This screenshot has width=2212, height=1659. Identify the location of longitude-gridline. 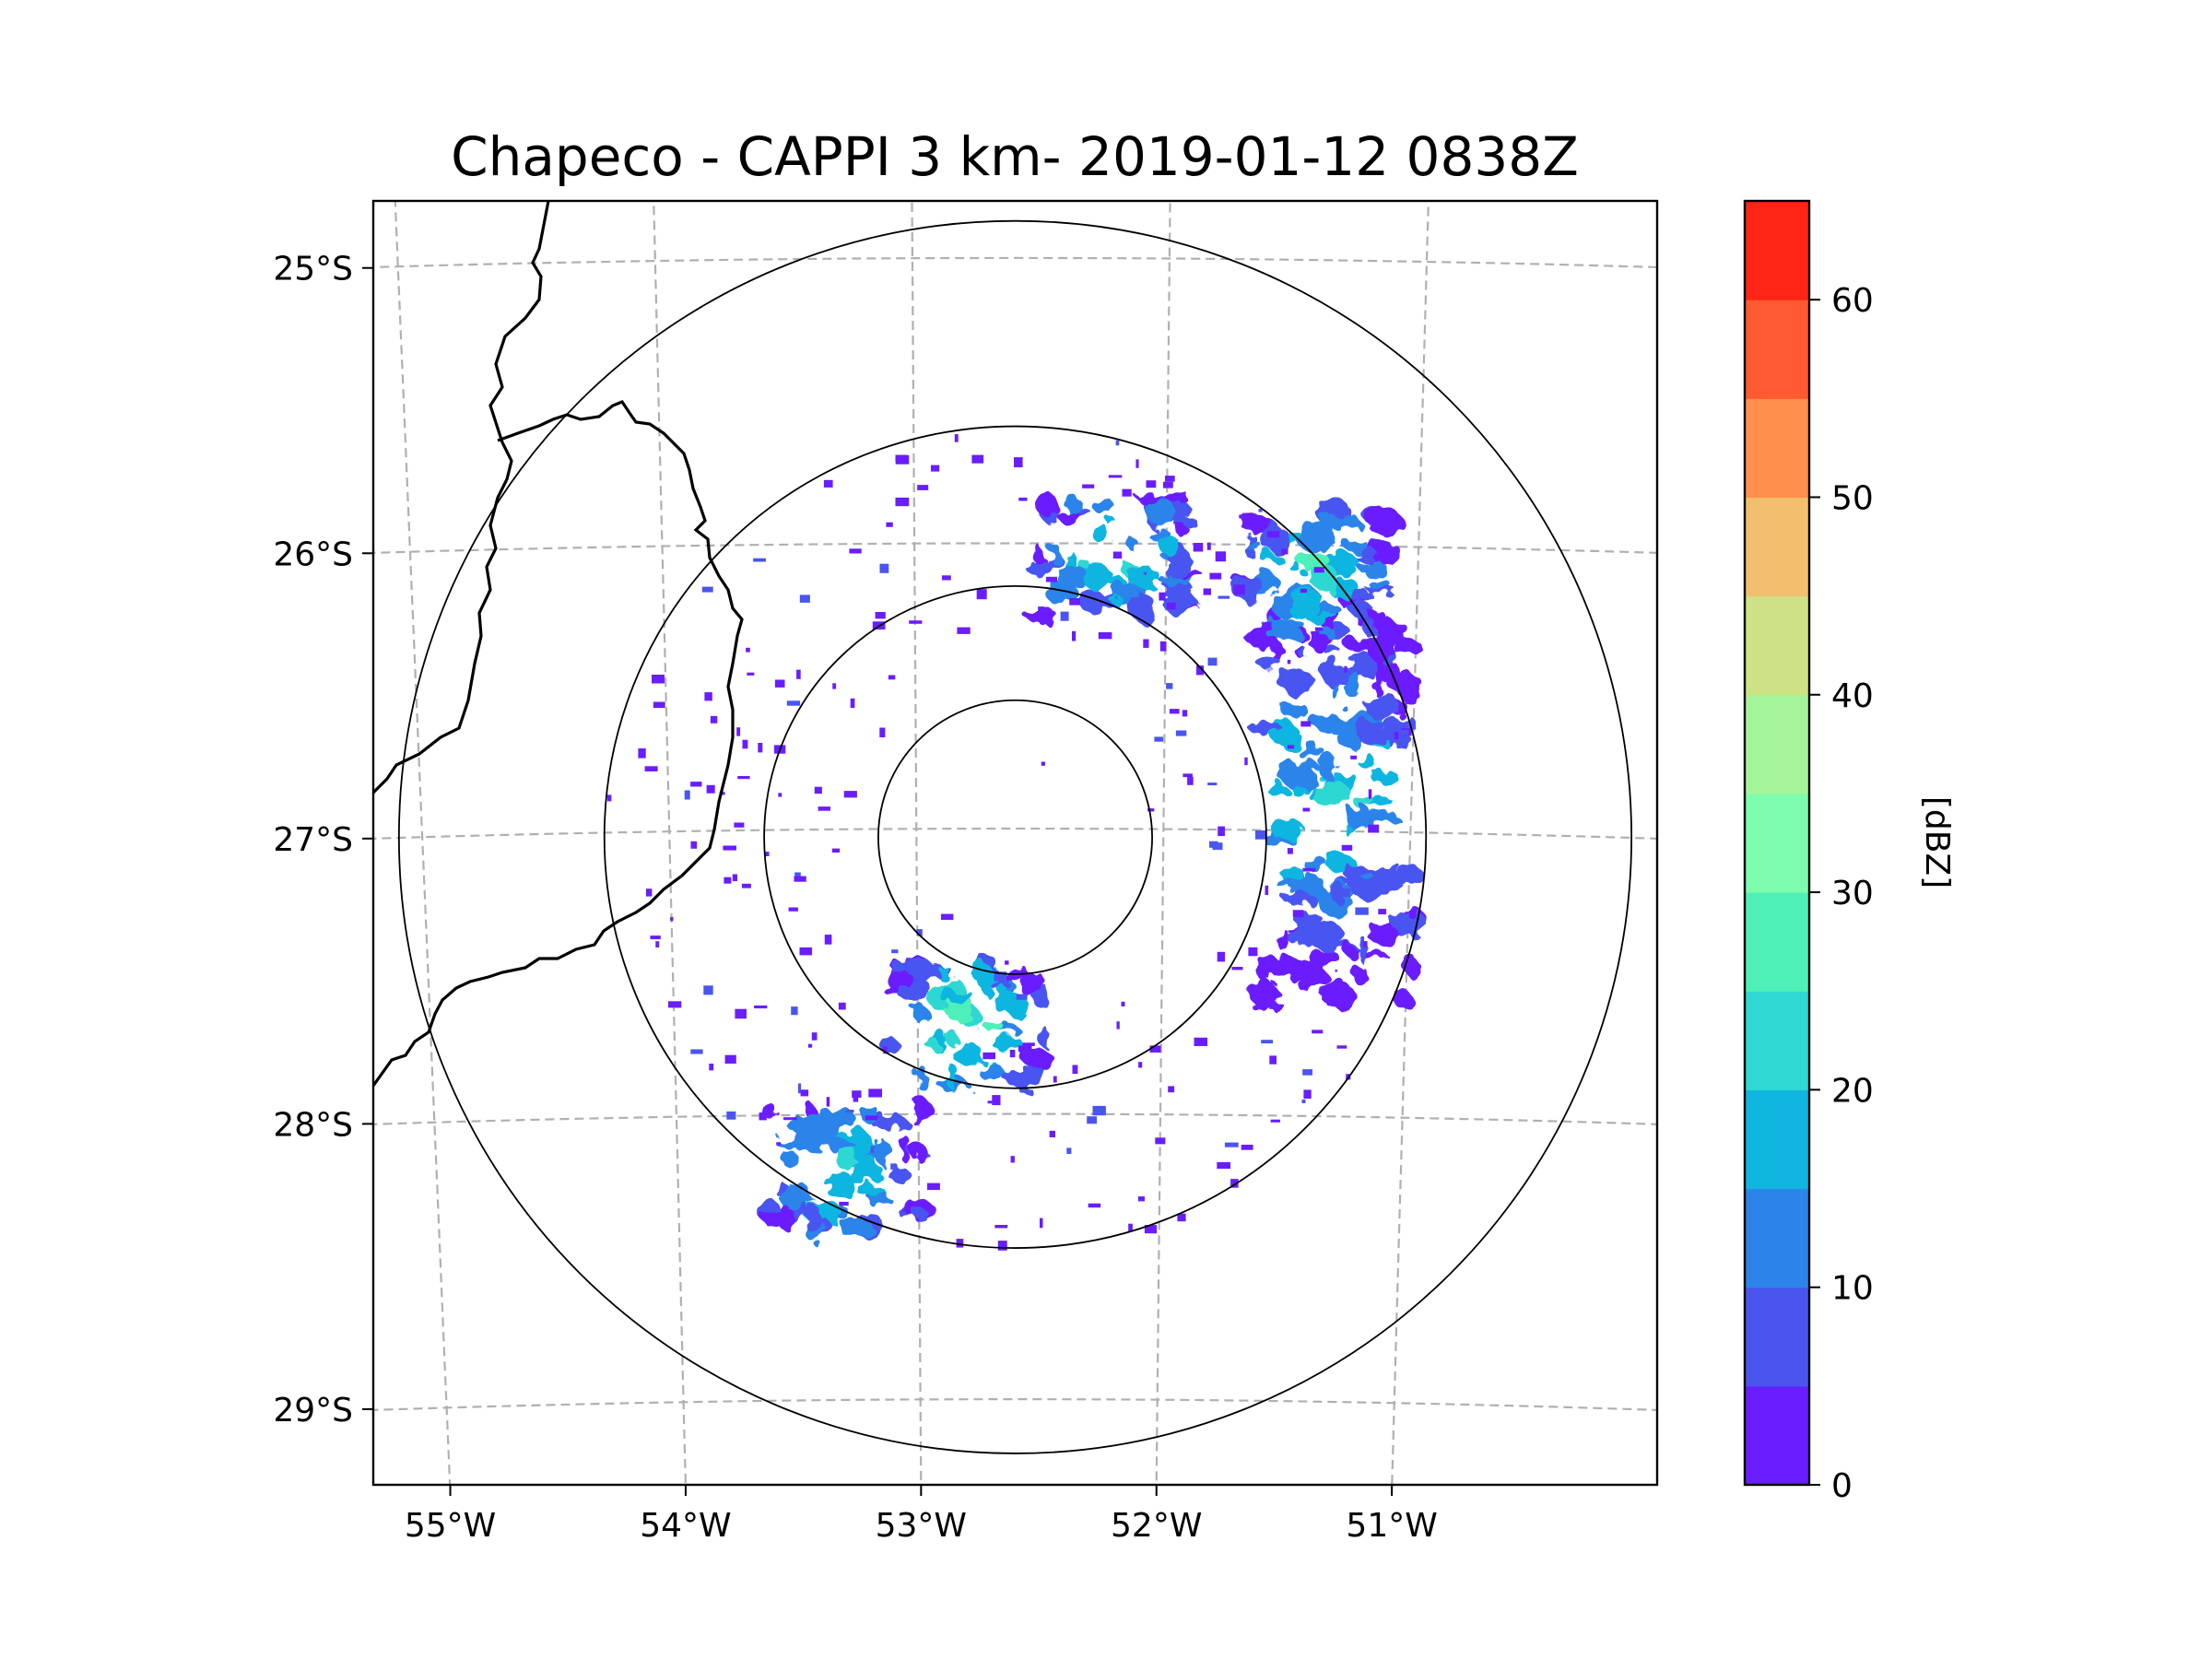
(1163, 843).